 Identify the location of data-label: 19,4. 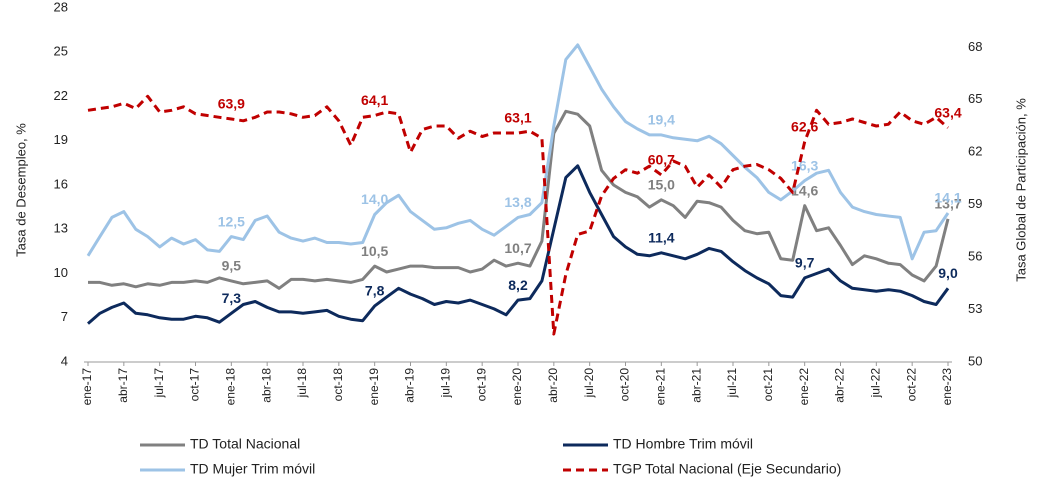
(661, 120).